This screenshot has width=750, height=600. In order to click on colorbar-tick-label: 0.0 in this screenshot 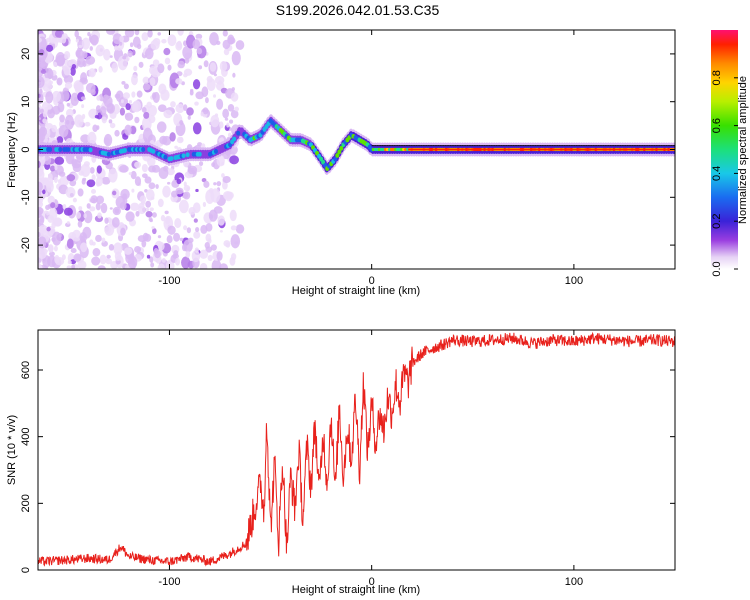, I will do `click(717, 268)`.